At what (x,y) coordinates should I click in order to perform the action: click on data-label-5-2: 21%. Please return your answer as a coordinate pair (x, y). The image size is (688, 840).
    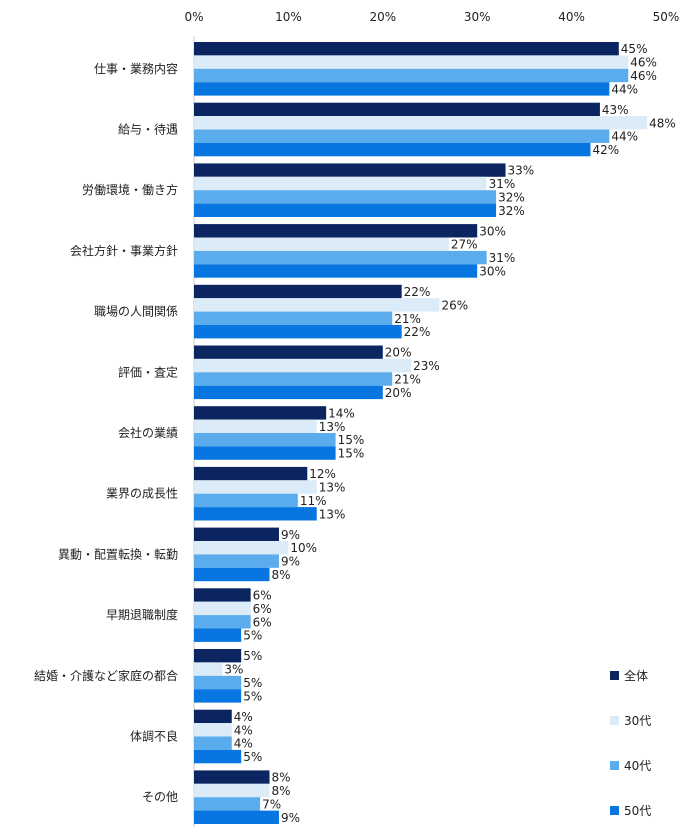
    Looking at the image, I should click on (407, 380).